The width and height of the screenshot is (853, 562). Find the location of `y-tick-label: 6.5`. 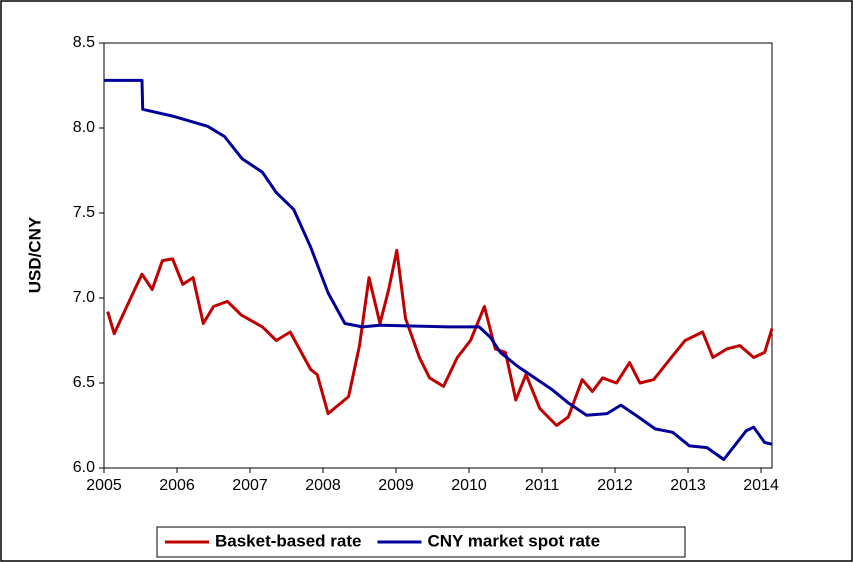

y-tick-label: 6.5 is located at coordinates (84, 382).